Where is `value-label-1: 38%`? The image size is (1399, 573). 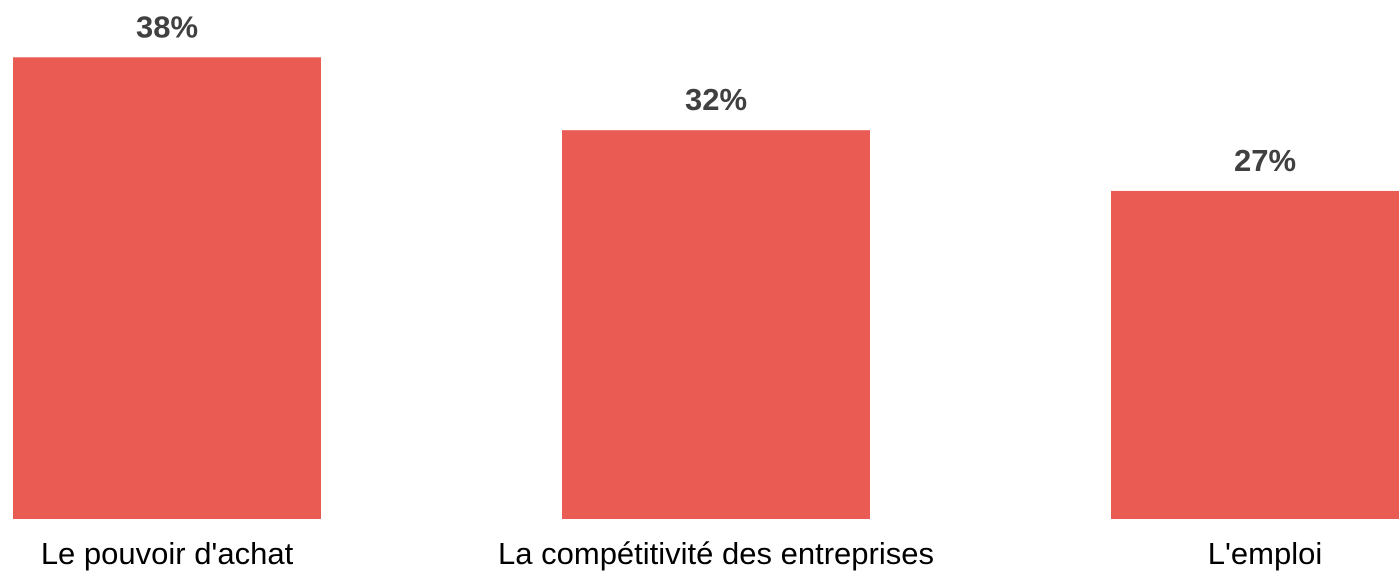
value-label-1: 38% is located at coordinates (167, 26).